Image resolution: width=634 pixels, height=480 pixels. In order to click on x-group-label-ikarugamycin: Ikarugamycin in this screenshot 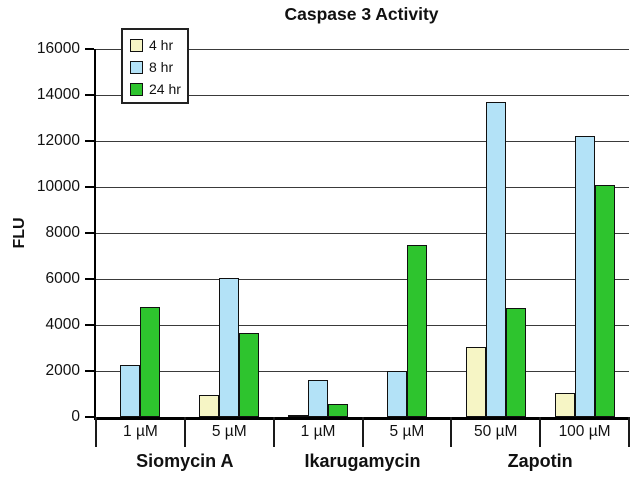, I will do `click(362, 461)`.